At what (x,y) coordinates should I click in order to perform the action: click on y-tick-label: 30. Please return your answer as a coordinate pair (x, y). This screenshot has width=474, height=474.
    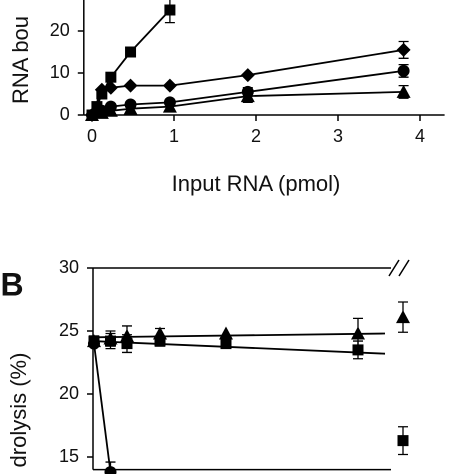
    Looking at the image, I should click on (69, 267).